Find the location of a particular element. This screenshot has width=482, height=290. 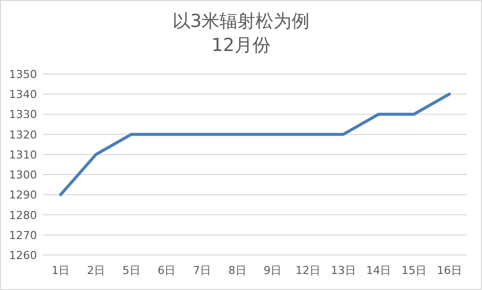

x-tick-label: 7日 is located at coordinates (202, 270).